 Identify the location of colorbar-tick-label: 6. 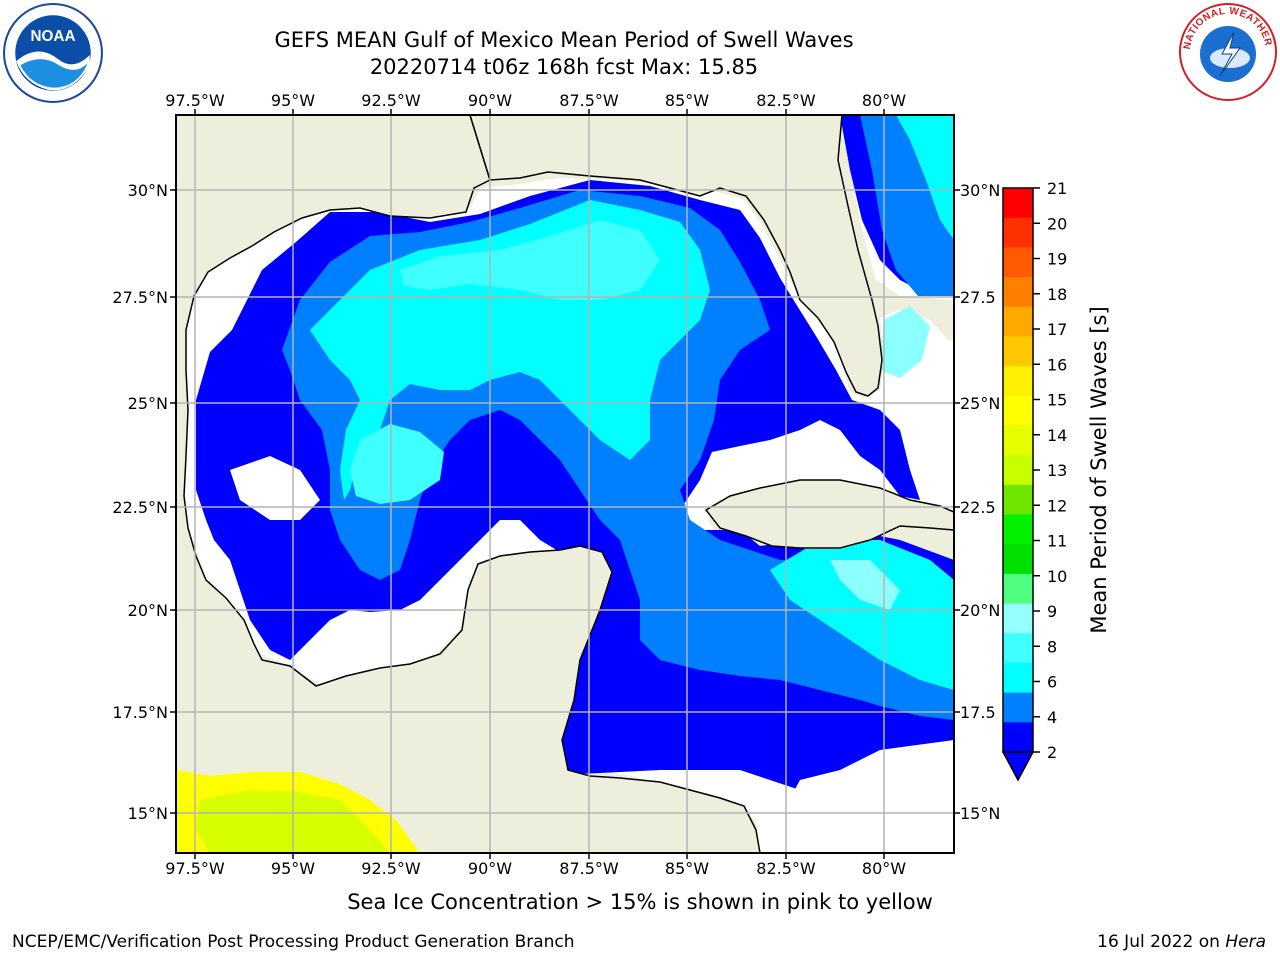
(1052, 682).